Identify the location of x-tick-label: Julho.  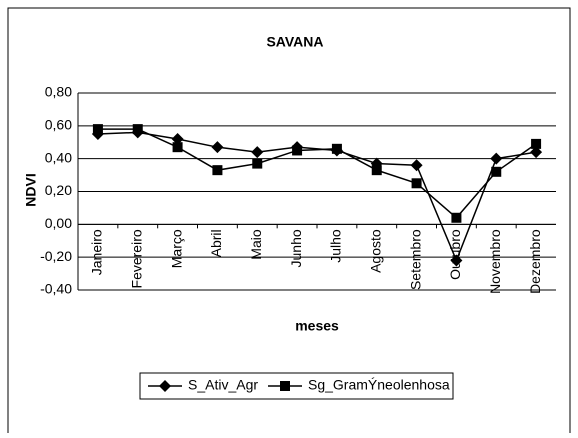
(336, 246).